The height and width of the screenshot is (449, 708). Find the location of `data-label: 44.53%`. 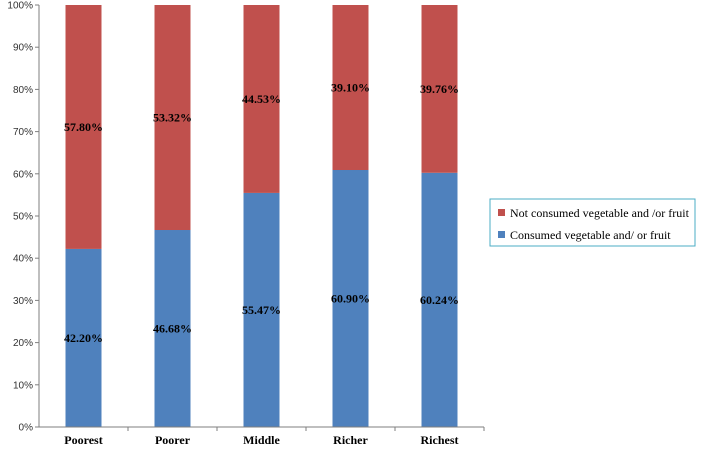

data-label: 44.53% is located at coordinates (261, 99).